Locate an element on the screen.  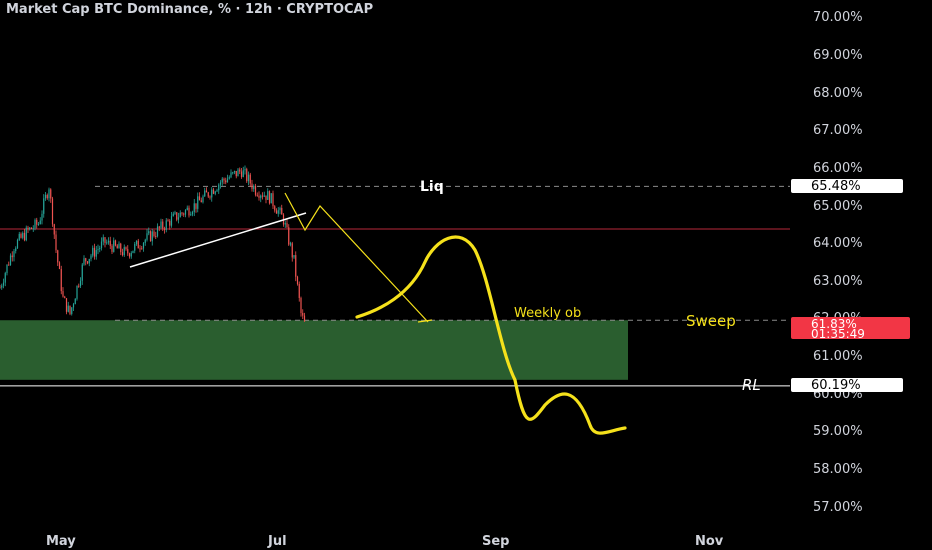
x-tick: Jul is located at coordinates (277, 541).